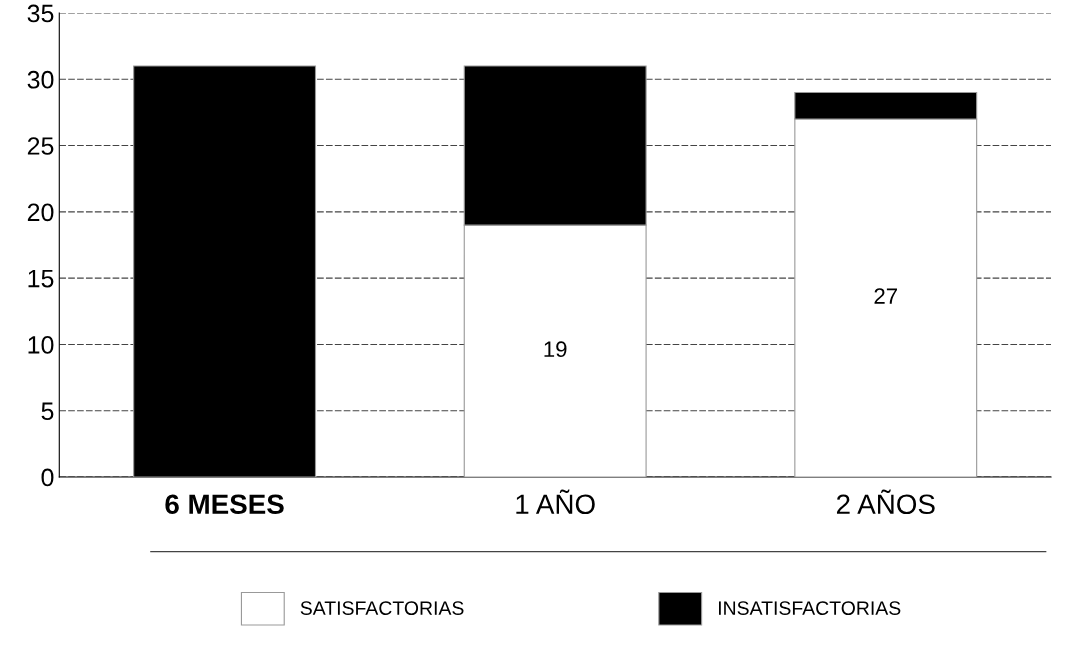 The image size is (1078, 649). I want to click on y-tick-label: 20, so click(40, 212).